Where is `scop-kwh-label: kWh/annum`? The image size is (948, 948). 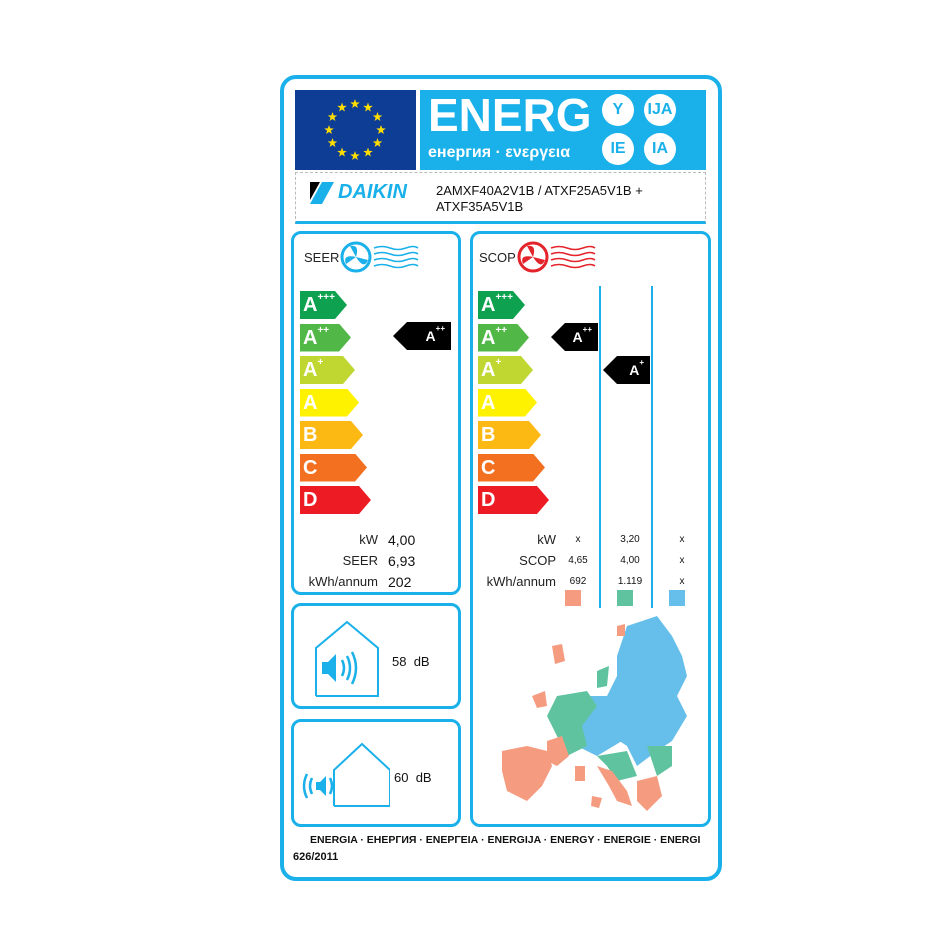
scop-kwh-label: kWh/annum is located at coordinates (521, 581).